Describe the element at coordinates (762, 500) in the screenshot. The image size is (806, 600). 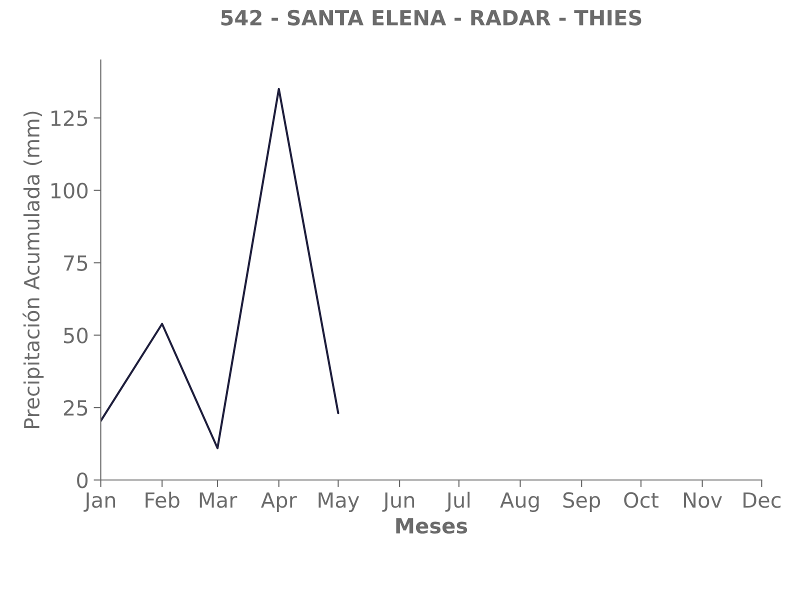
I see `x-tick-label: Dec` at that location.